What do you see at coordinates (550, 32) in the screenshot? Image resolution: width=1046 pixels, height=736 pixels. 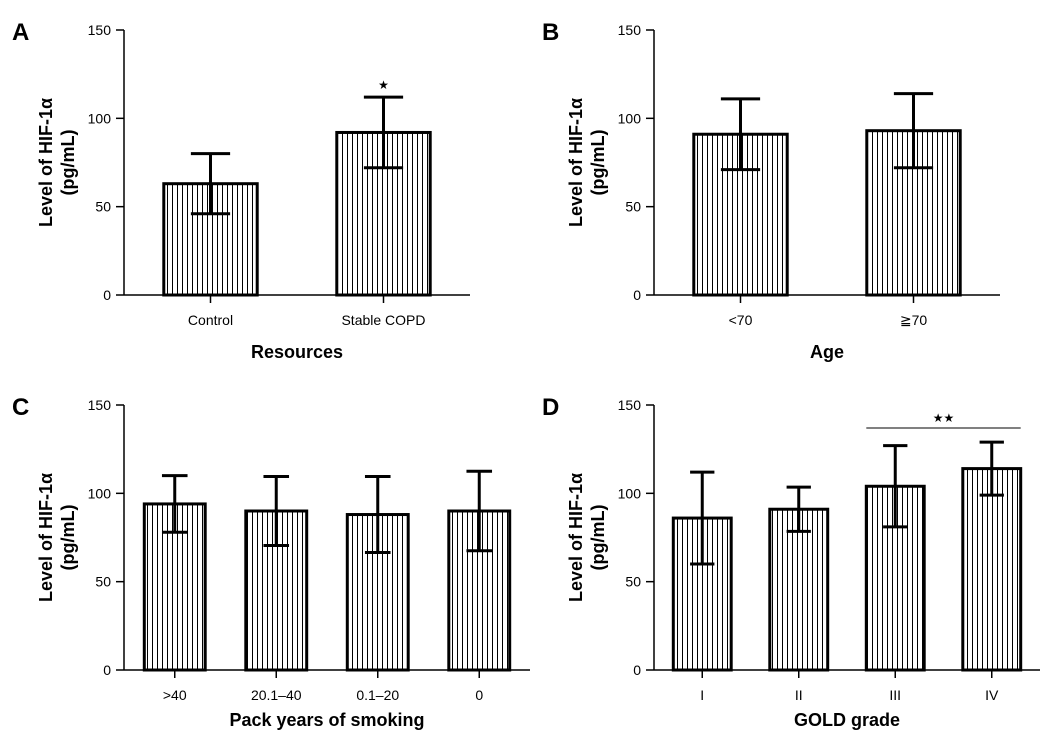 I see `panel-letter: B` at bounding box center [550, 32].